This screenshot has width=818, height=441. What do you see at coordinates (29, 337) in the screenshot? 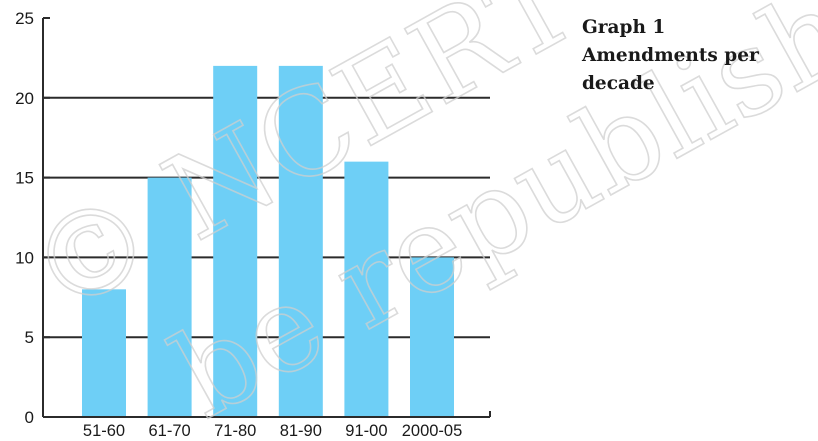
I see `y-tick-label-5: 5` at bounding box center [29, 337].